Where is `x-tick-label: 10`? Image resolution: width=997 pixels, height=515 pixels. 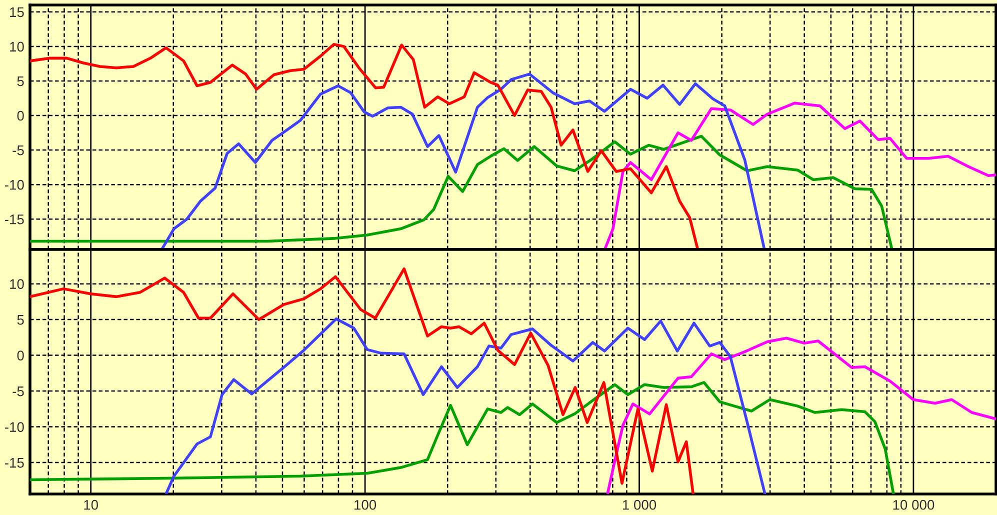
x-tick-label: 10 is located at coordinates (91, 505).